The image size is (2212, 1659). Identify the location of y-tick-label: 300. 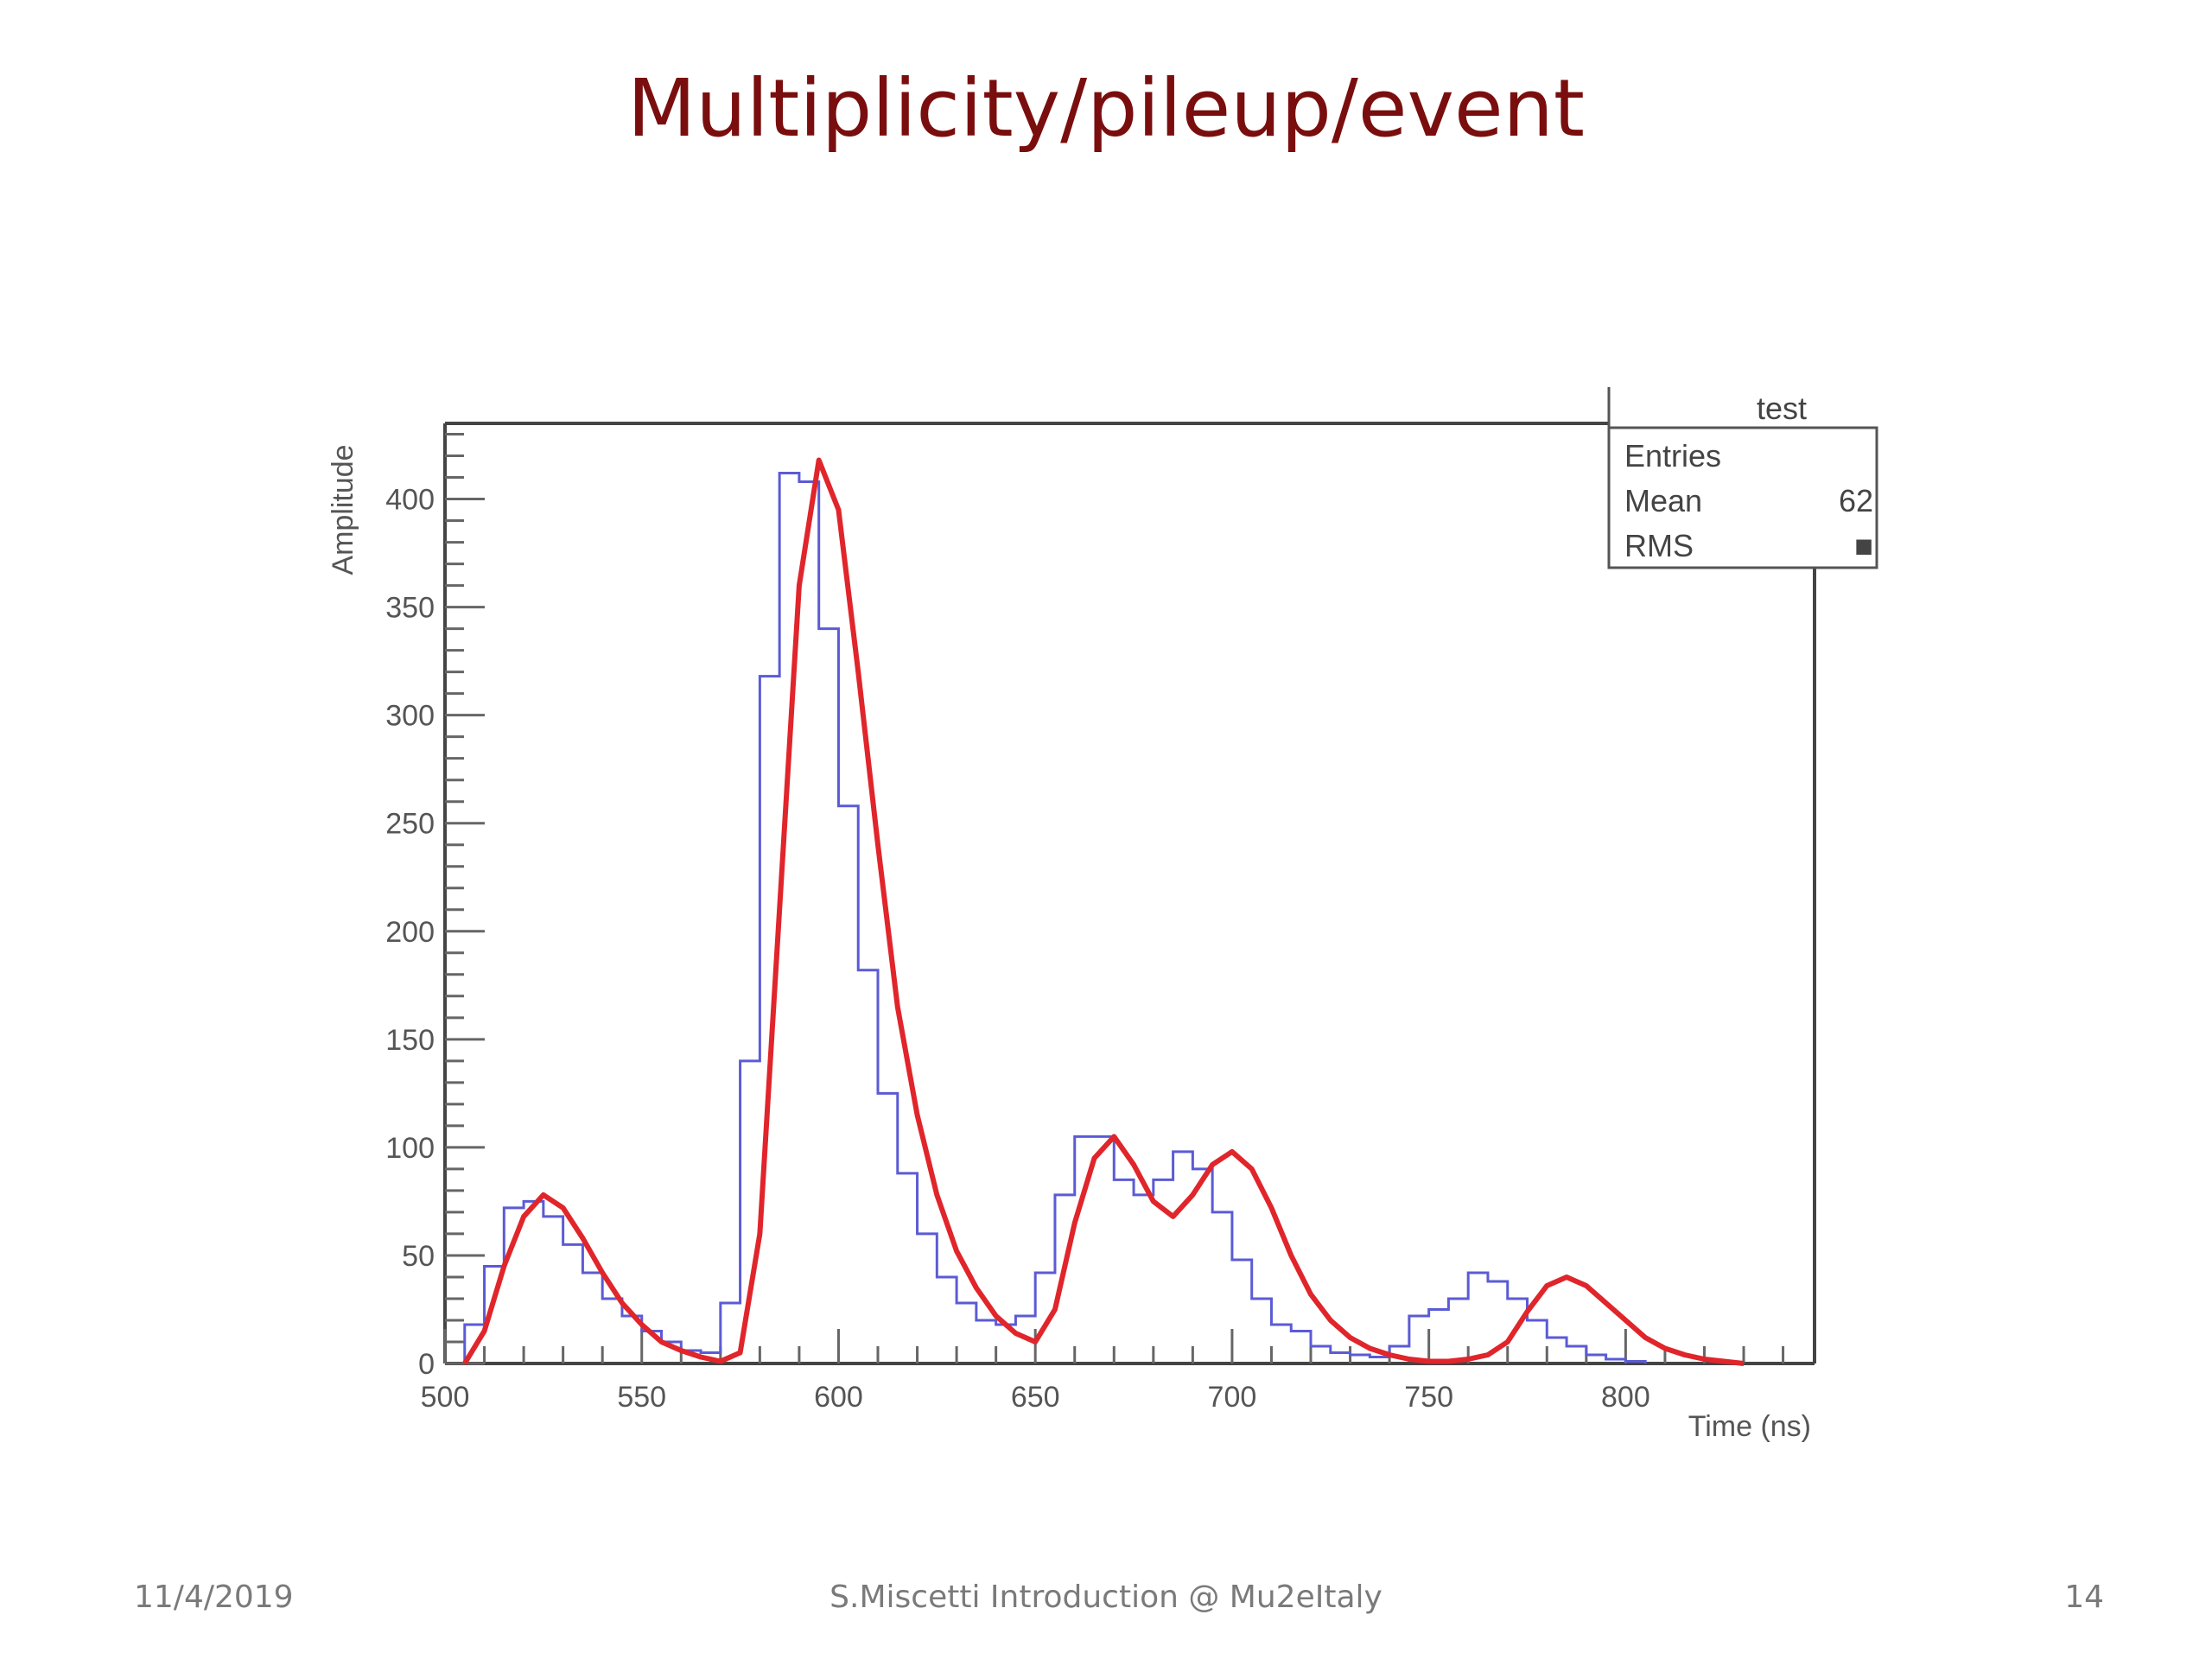
(410, 716).